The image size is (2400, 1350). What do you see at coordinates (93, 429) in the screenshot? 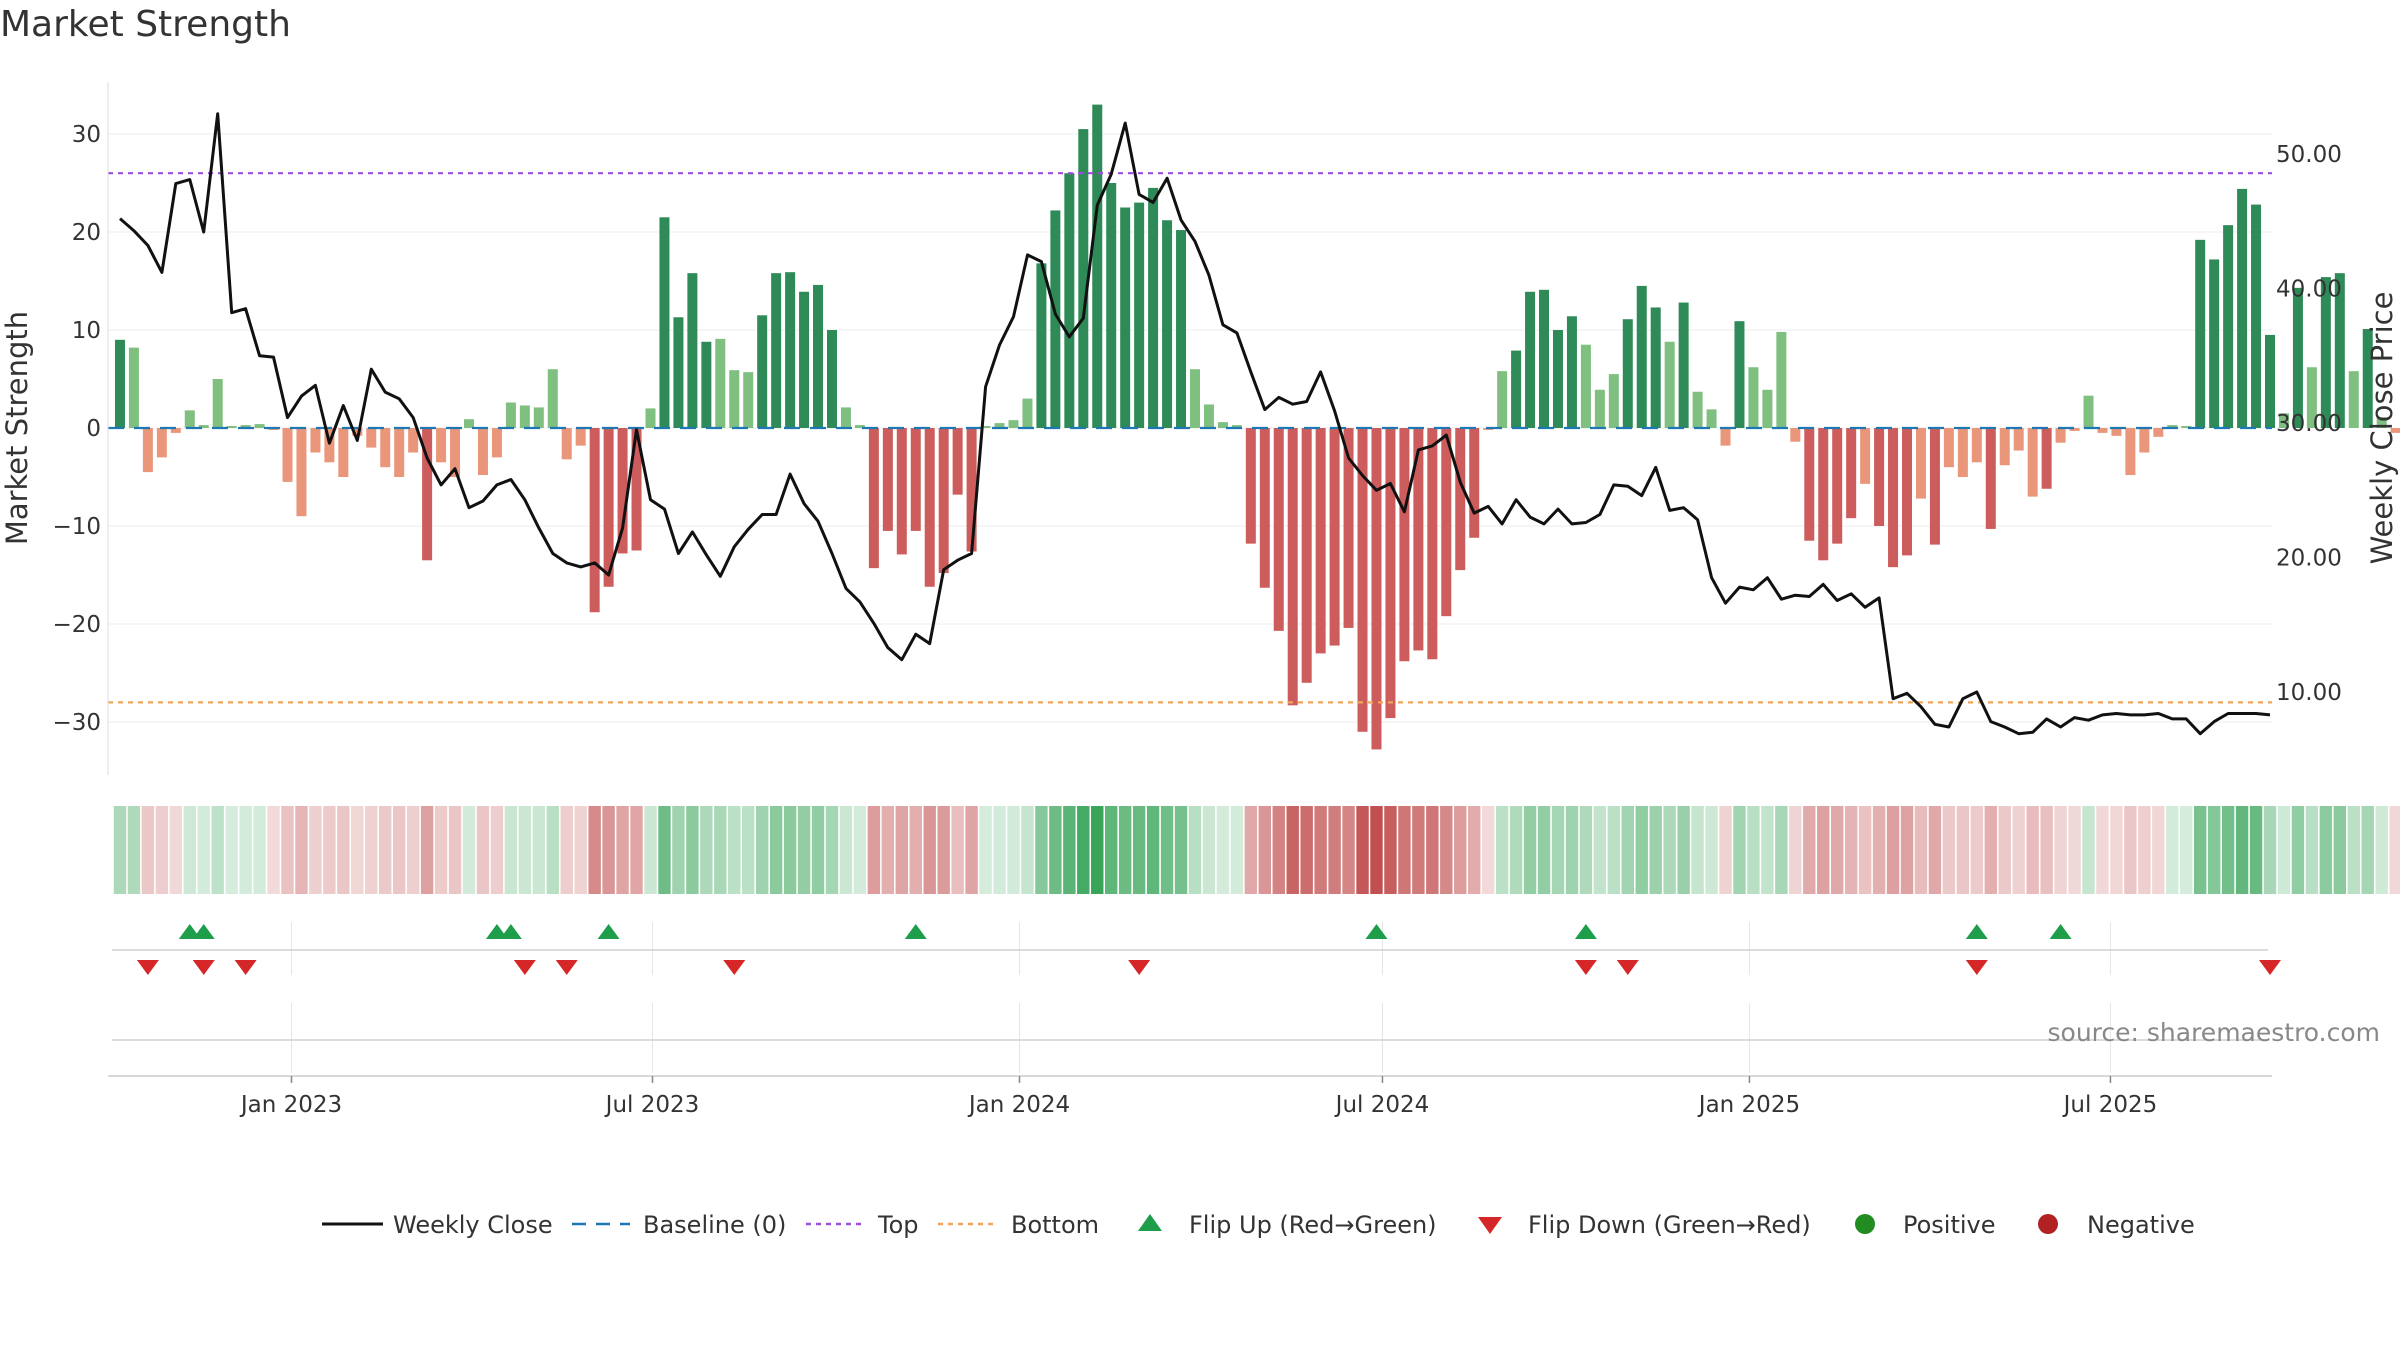
I see `left-tick-label: 0` at bounding box center [93, 429].